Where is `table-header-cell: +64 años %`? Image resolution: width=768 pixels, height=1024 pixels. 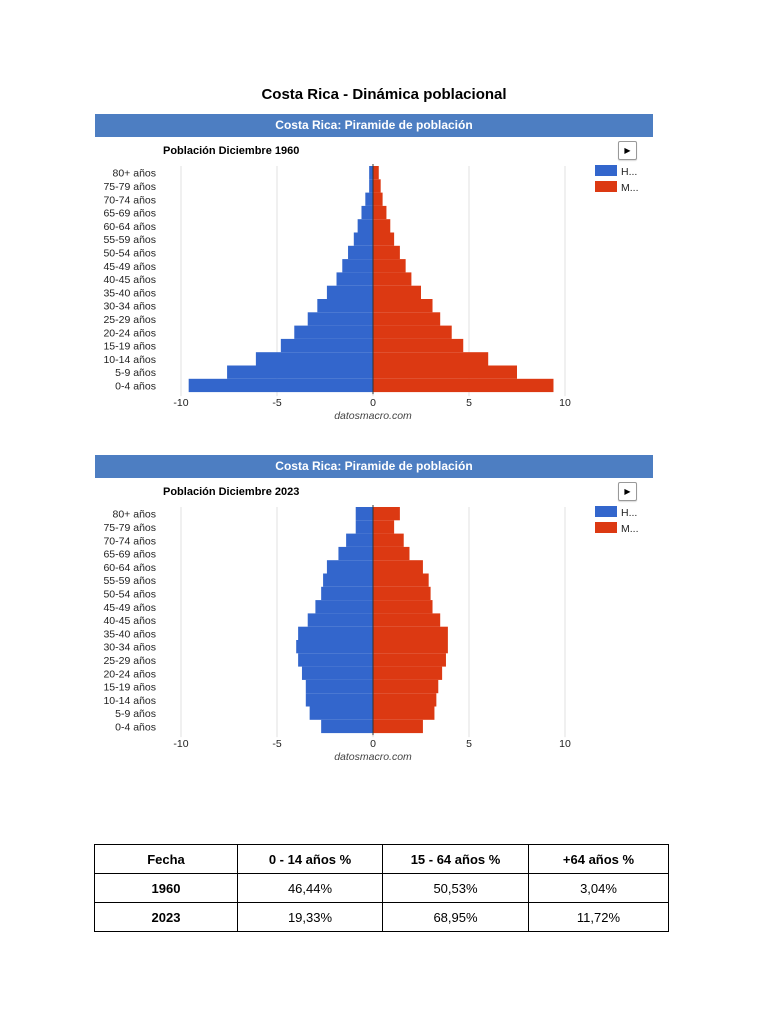 table-header-cell: +64 años % is located at coordinates (598, 859).